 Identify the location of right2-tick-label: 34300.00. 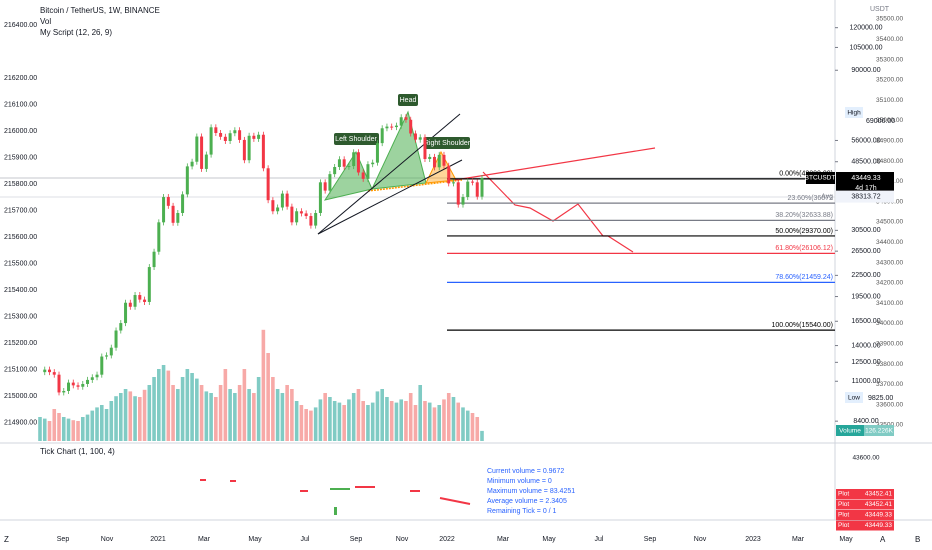
(889, 262).